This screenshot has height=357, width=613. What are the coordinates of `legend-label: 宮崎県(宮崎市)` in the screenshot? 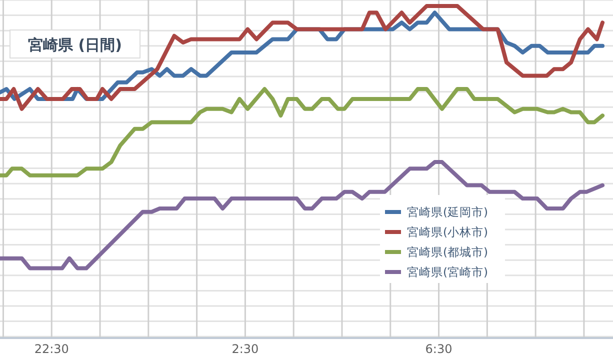 It's located at (447, 272).